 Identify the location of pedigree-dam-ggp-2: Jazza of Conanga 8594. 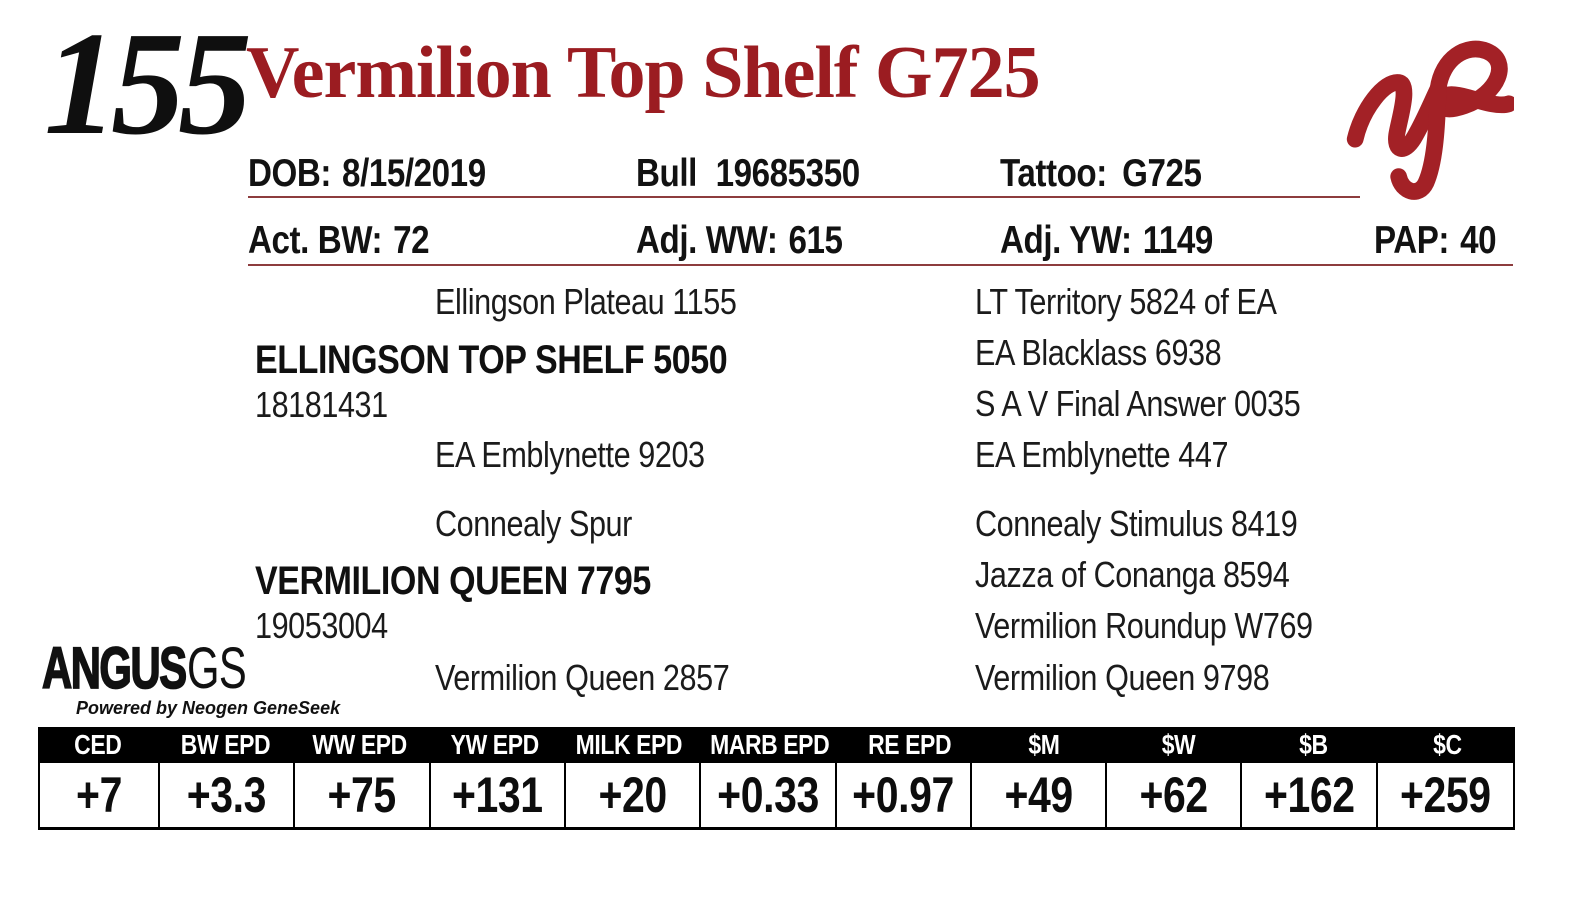
(1132, 574).